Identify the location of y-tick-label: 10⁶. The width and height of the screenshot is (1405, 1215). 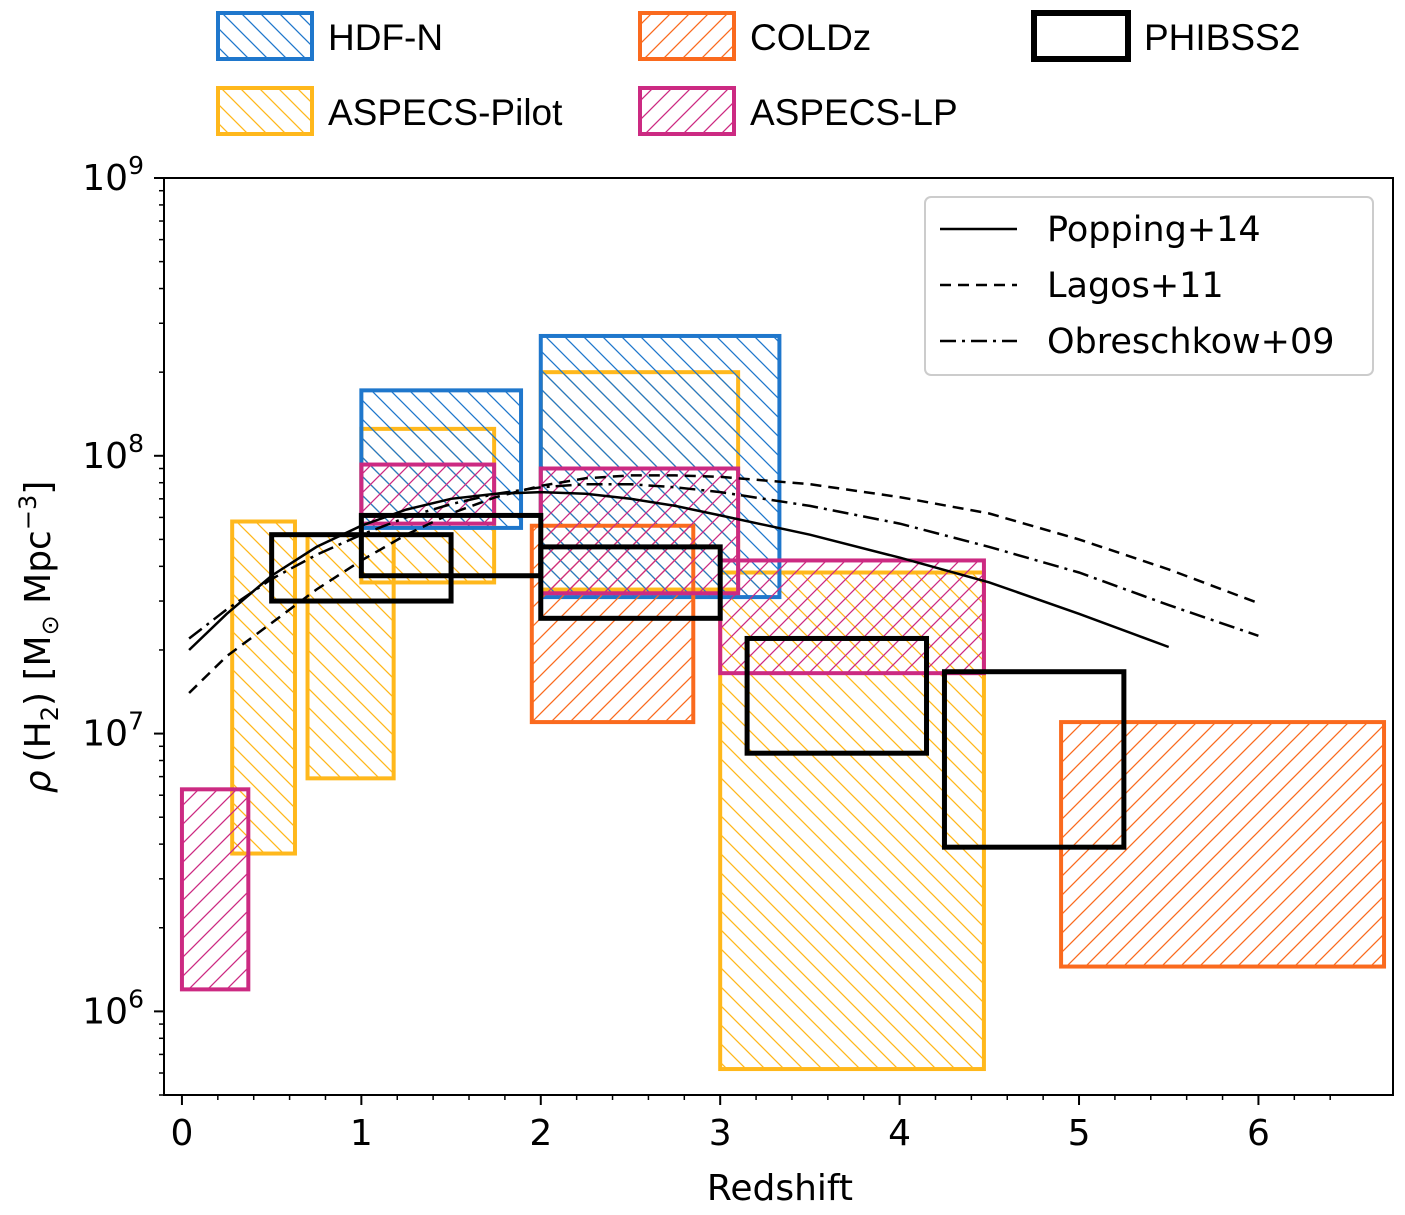
(113, 1008).